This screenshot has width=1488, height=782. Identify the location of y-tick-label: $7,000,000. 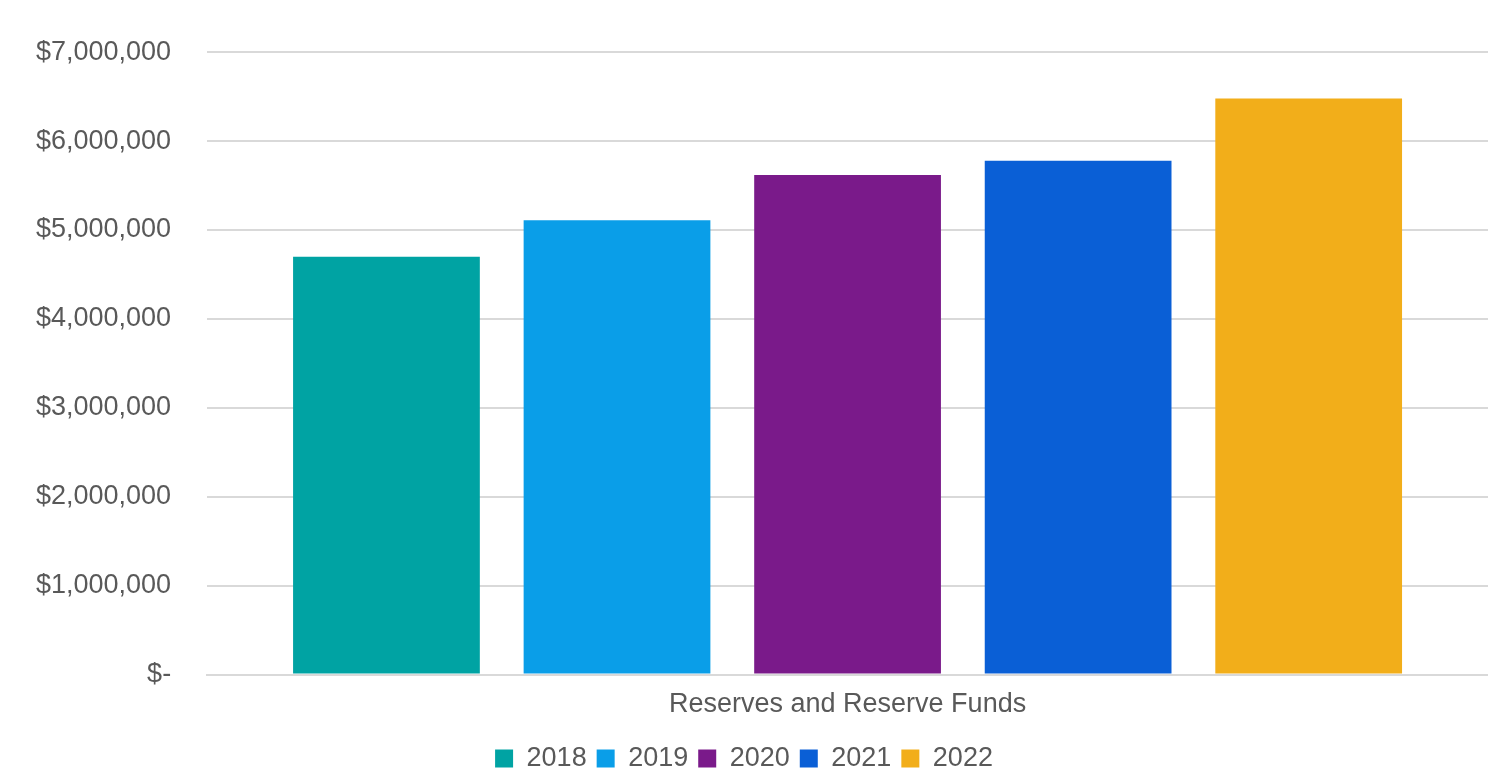
(103, 50).